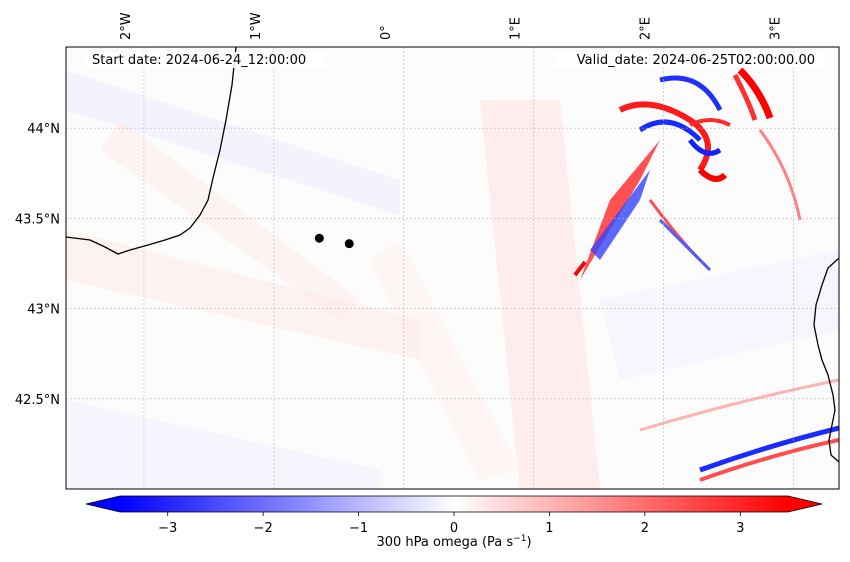 Image resolution: width=850 pixels, height=562 pixels. What do you see at coordinates (349, 244) in the screenshot?
I see `point-2-marker` at bounding box center [349, 244].